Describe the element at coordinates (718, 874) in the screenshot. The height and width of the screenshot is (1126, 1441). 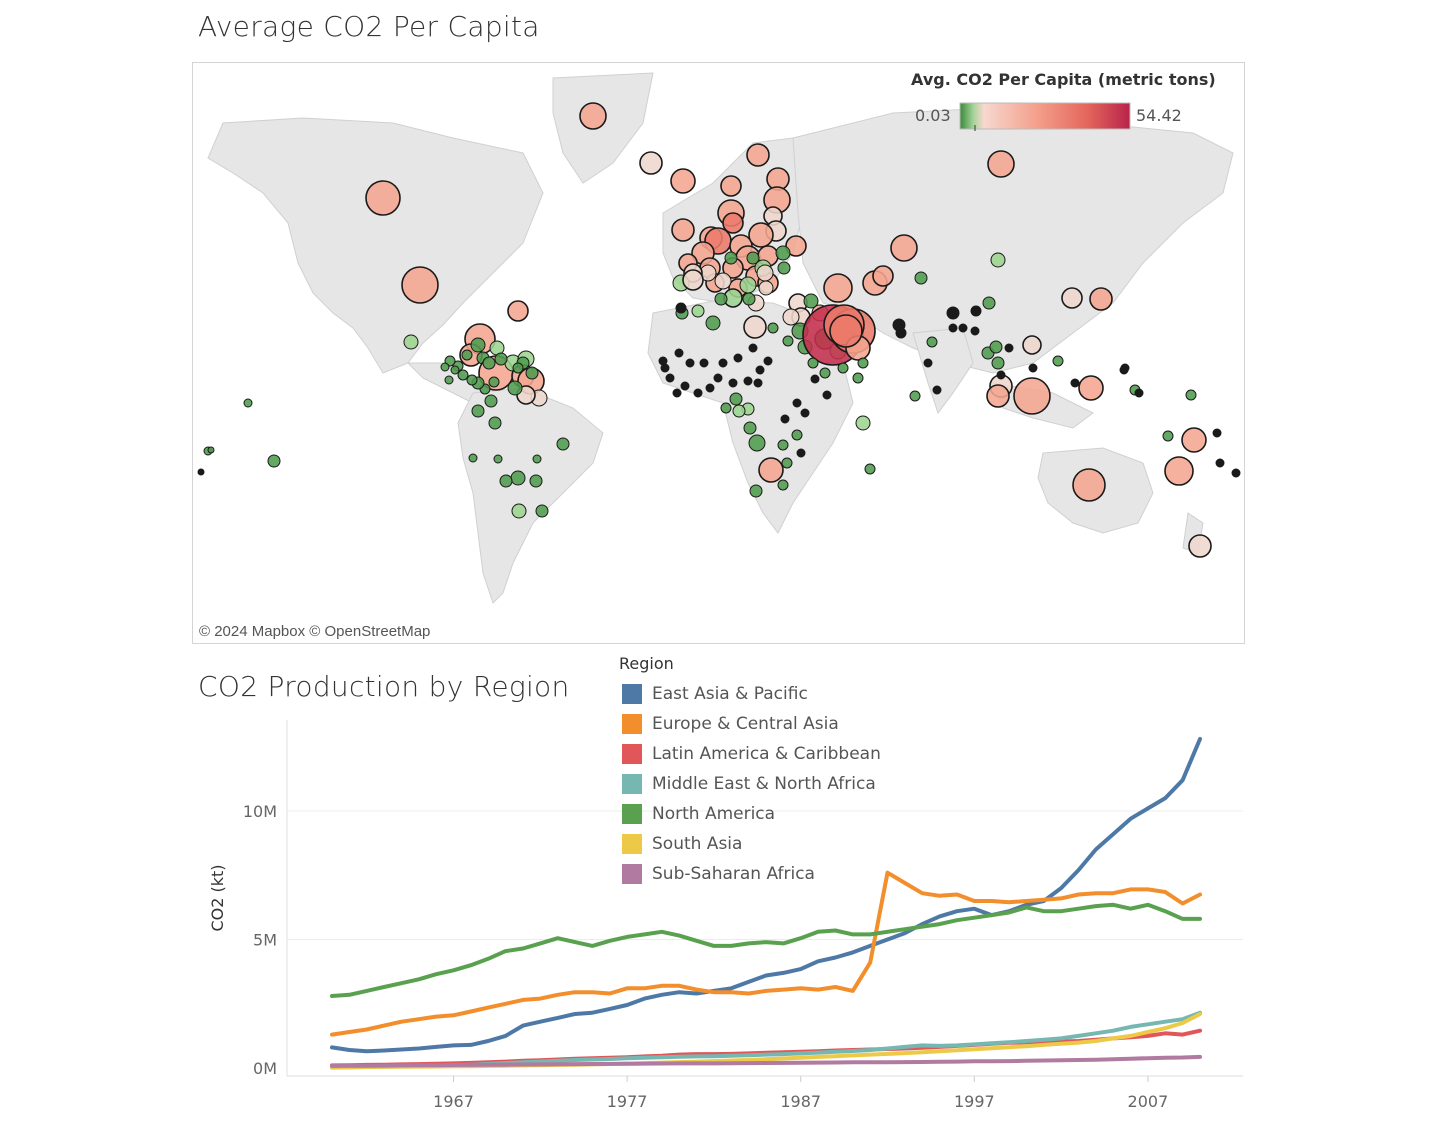
I see `legend-entry: Sub-Saharan Africa` at that location.